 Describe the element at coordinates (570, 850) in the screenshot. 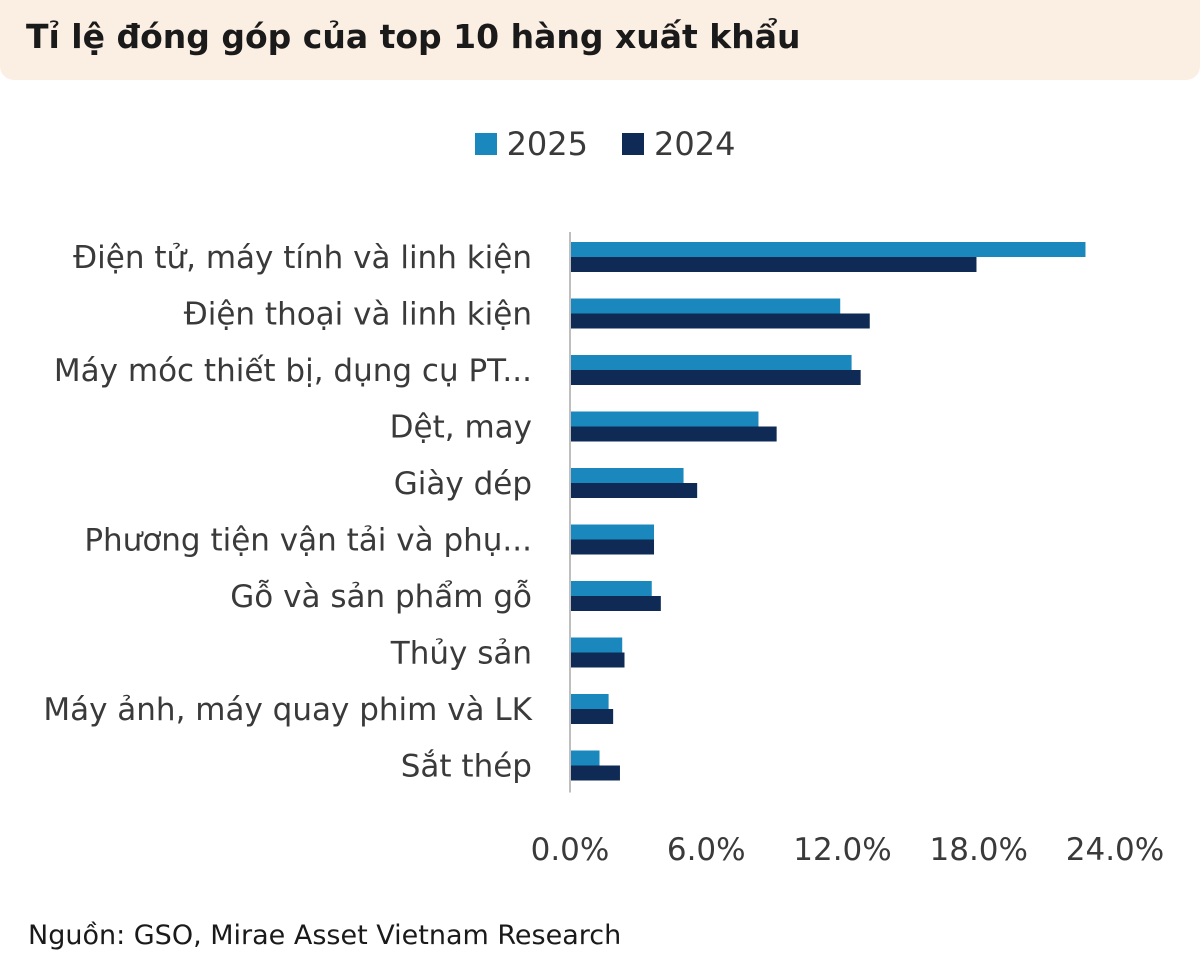

I see `x-tick-label: 0.0%` at that location.